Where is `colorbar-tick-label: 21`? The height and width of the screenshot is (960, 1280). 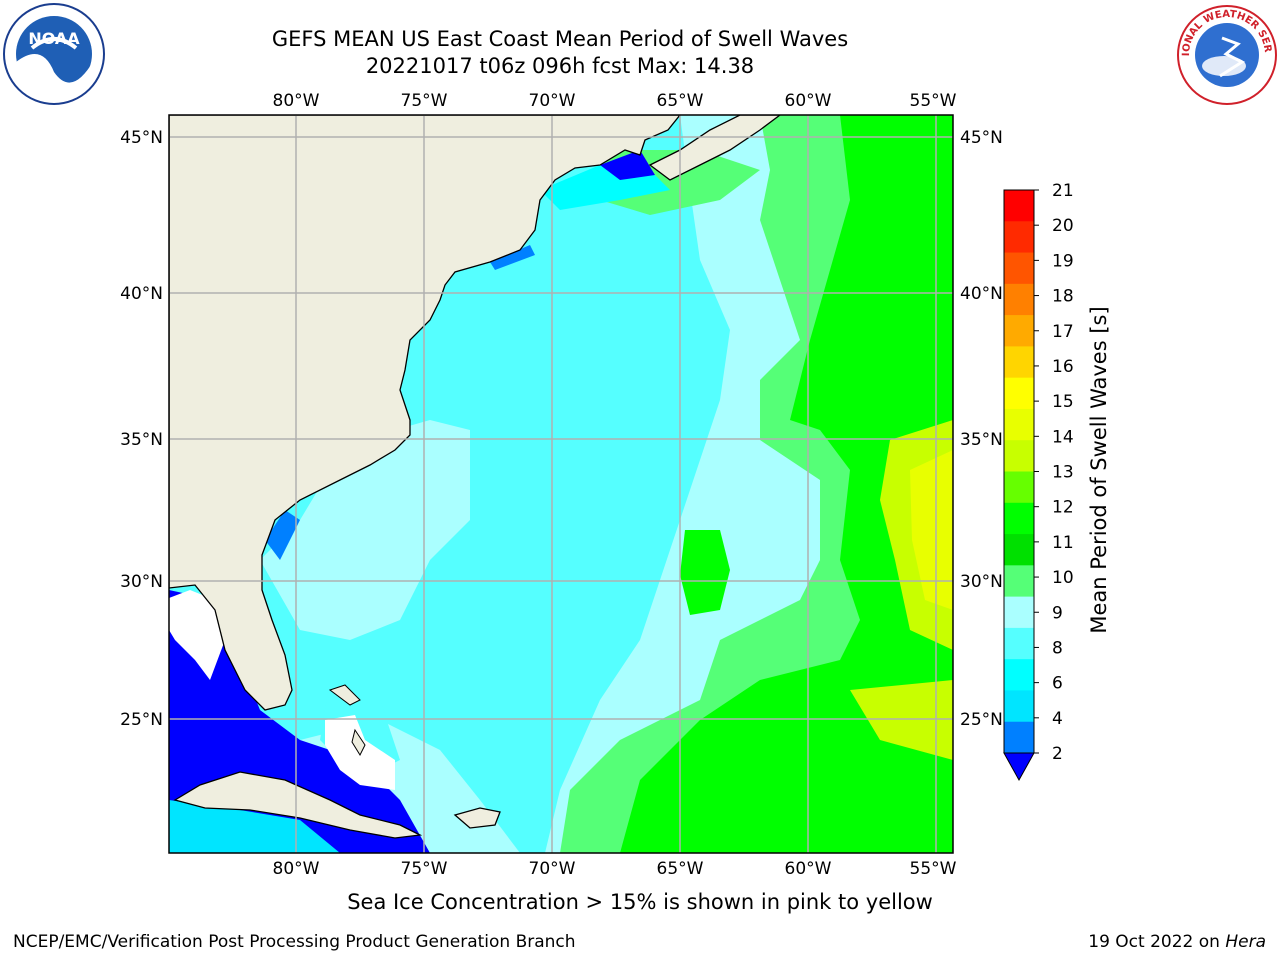 colorbar-tick-label: 21 is located at coordinates (1063, 191).